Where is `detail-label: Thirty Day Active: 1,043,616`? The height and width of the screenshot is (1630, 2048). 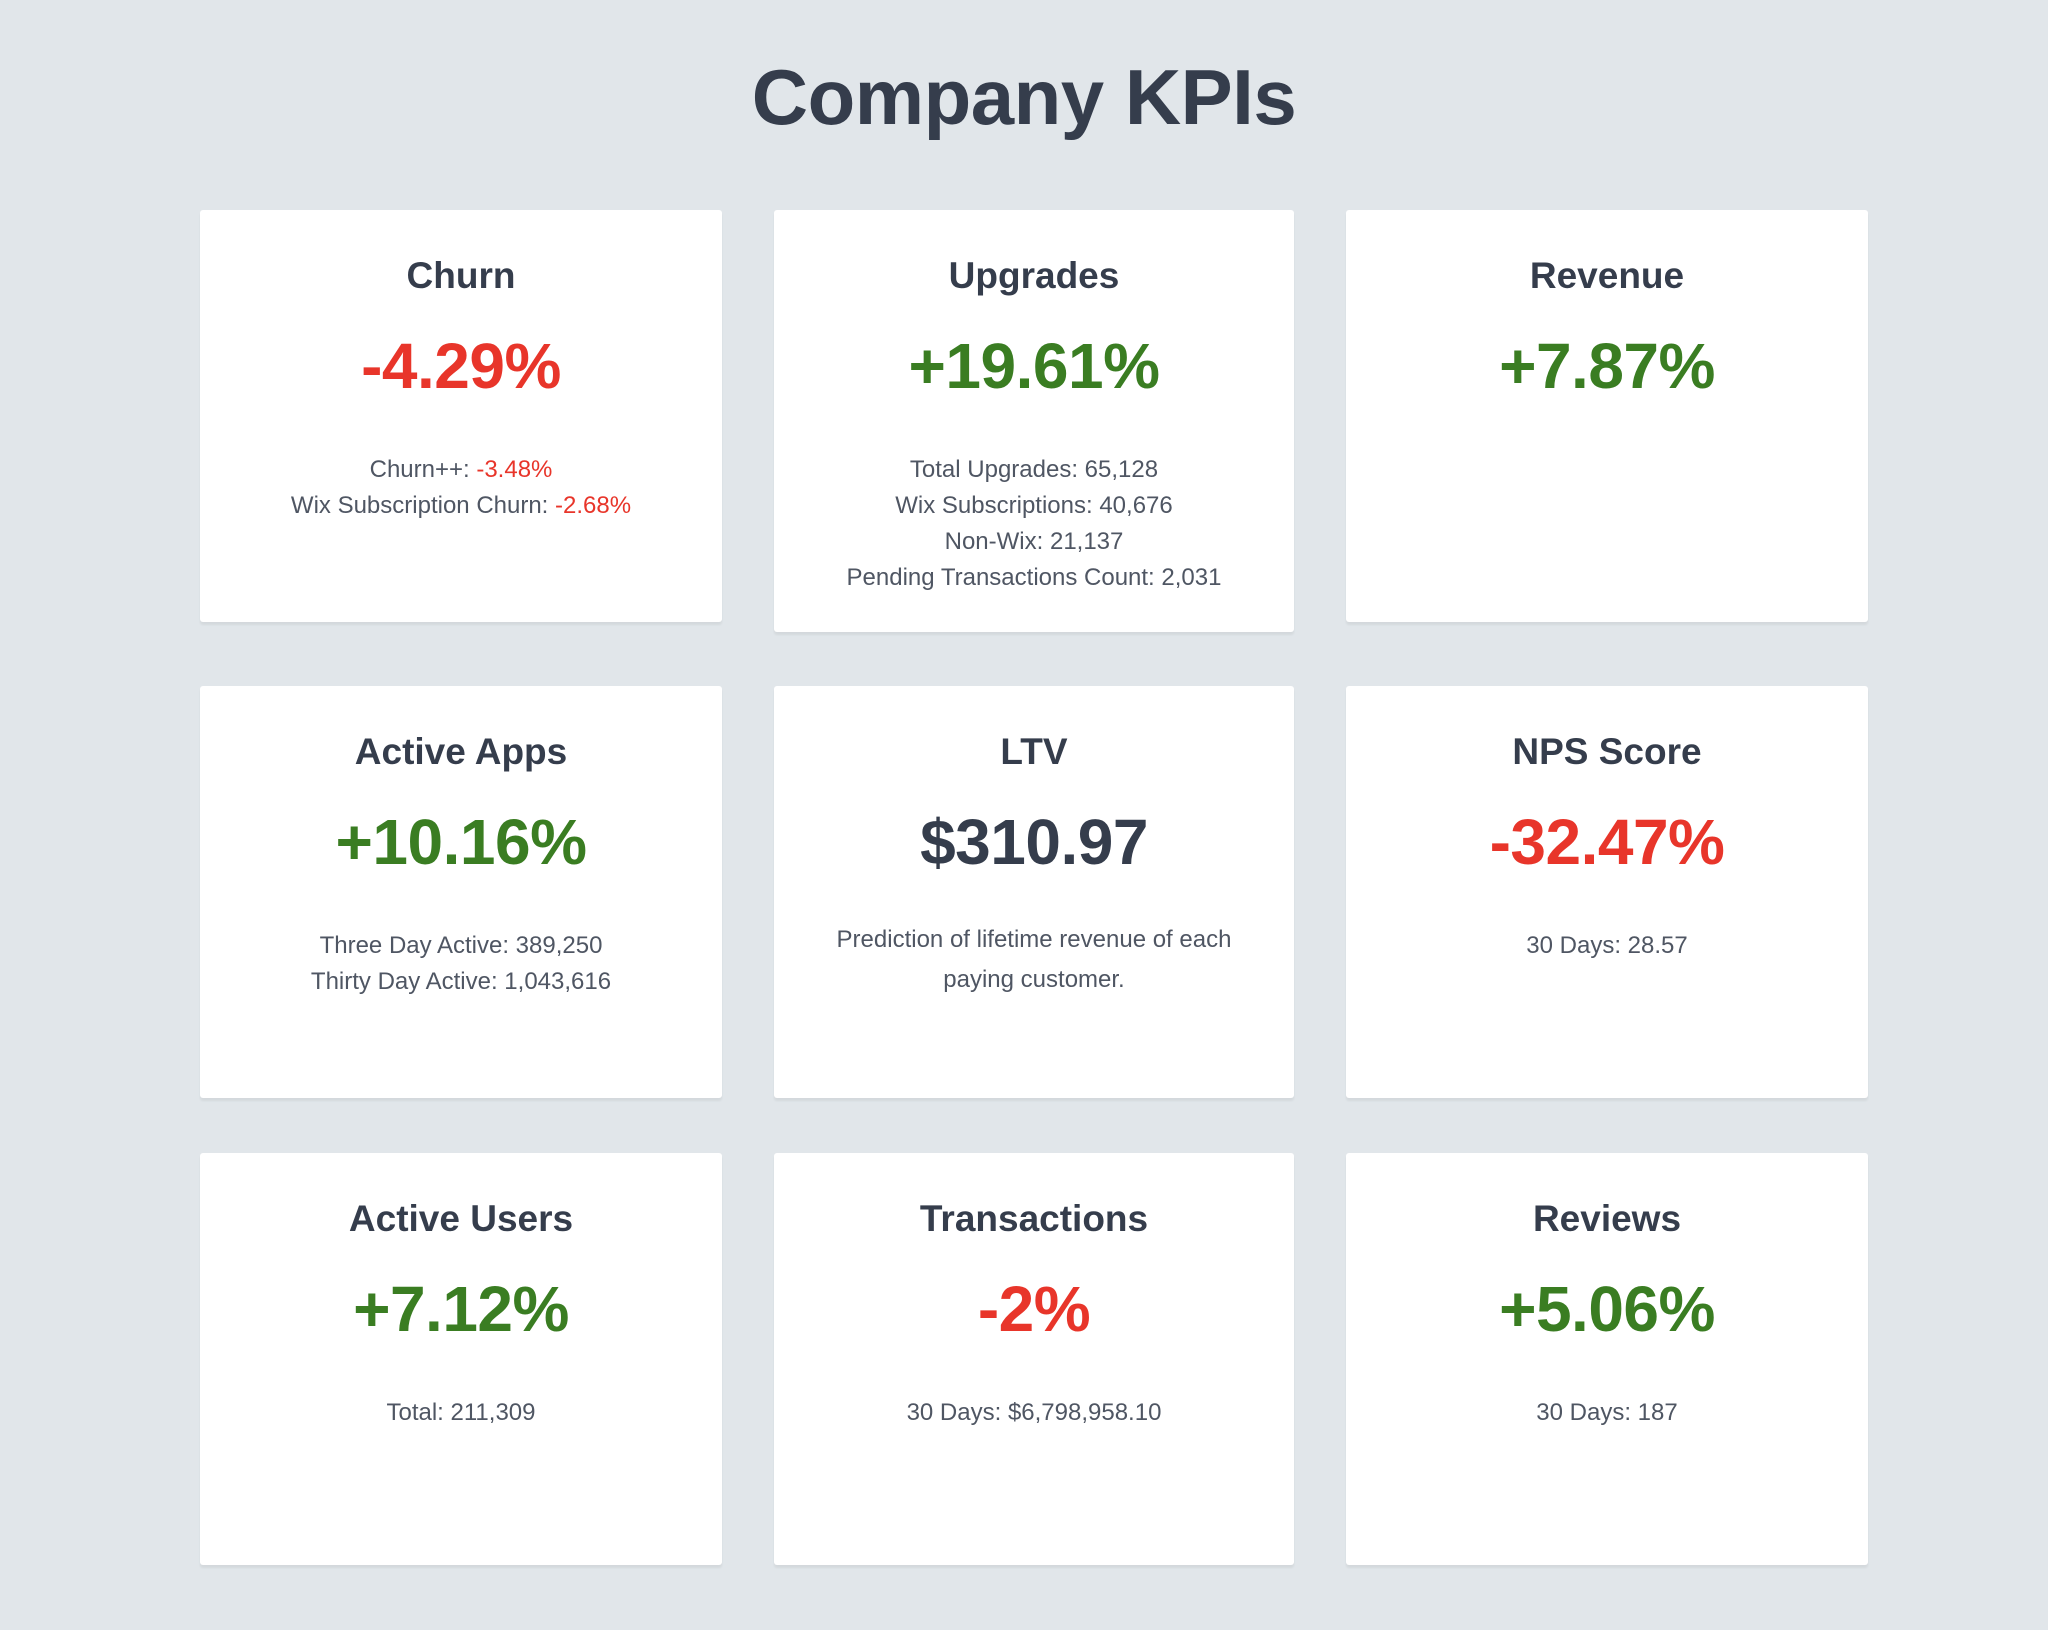
detail-label: Thirty Day Active: 1,043,616 is located at coordinates (461, 981).